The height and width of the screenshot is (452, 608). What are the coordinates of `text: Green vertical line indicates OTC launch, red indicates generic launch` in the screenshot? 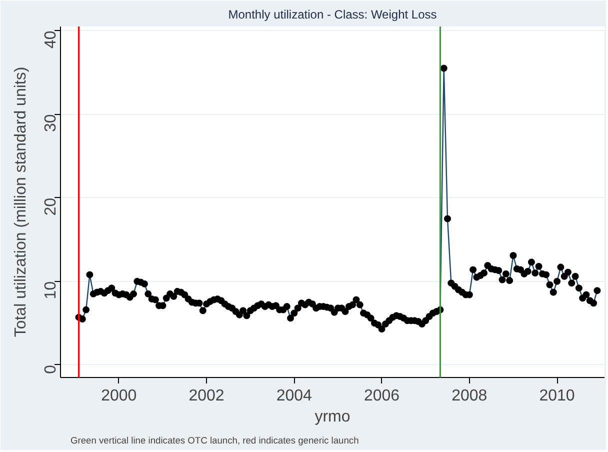 It's located at (214, 441).